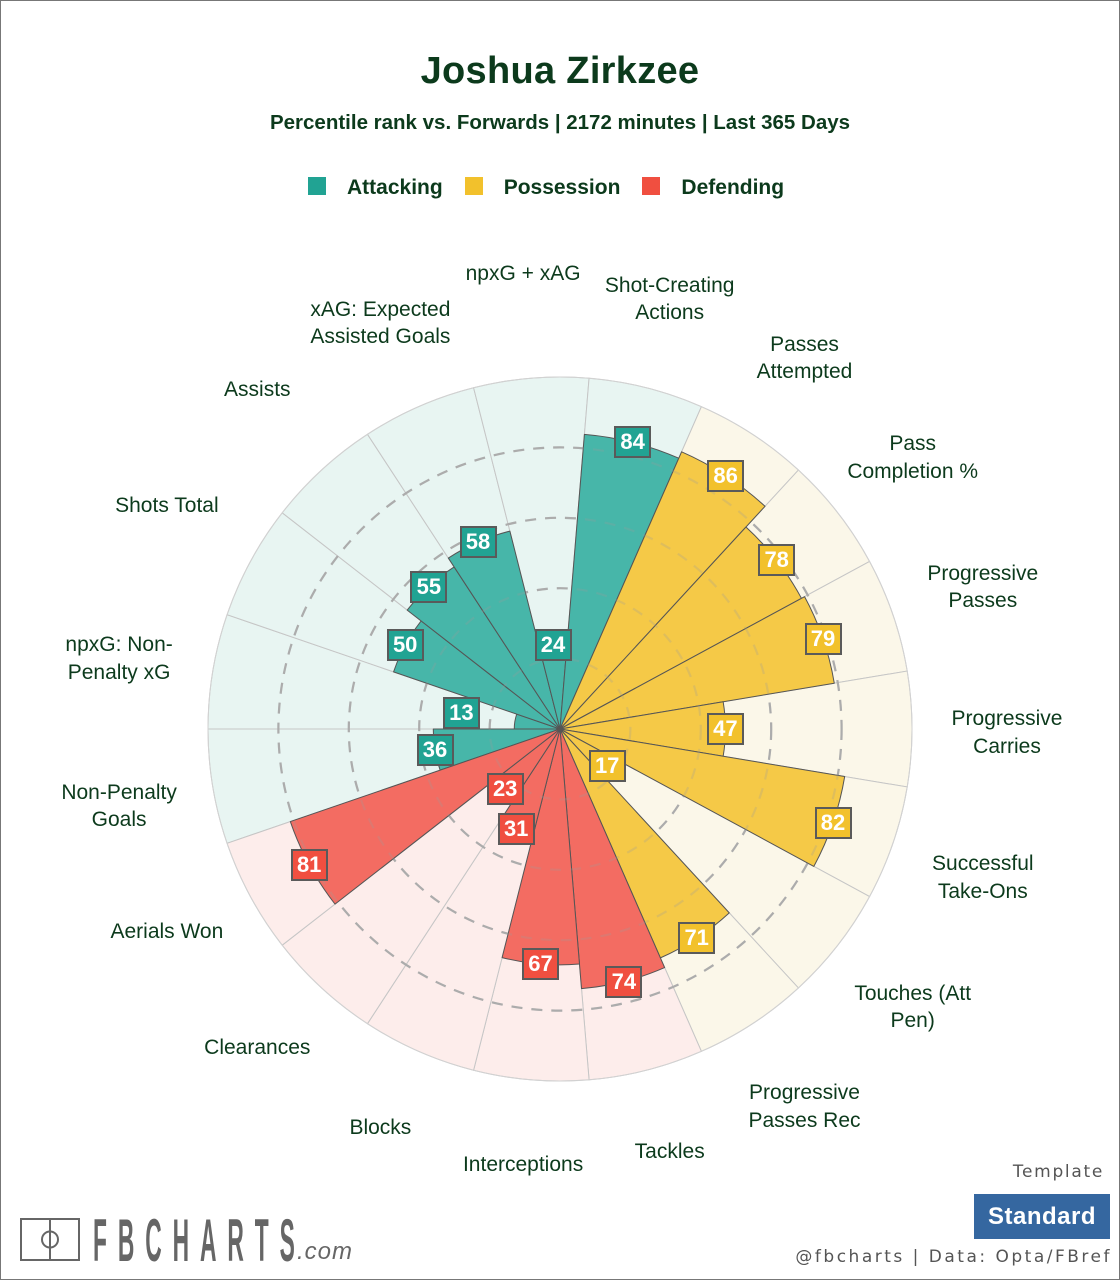  Describe the element at coordinates (405, 645) in the screenshot. I see `value-label-shots-total: 50` at that location.